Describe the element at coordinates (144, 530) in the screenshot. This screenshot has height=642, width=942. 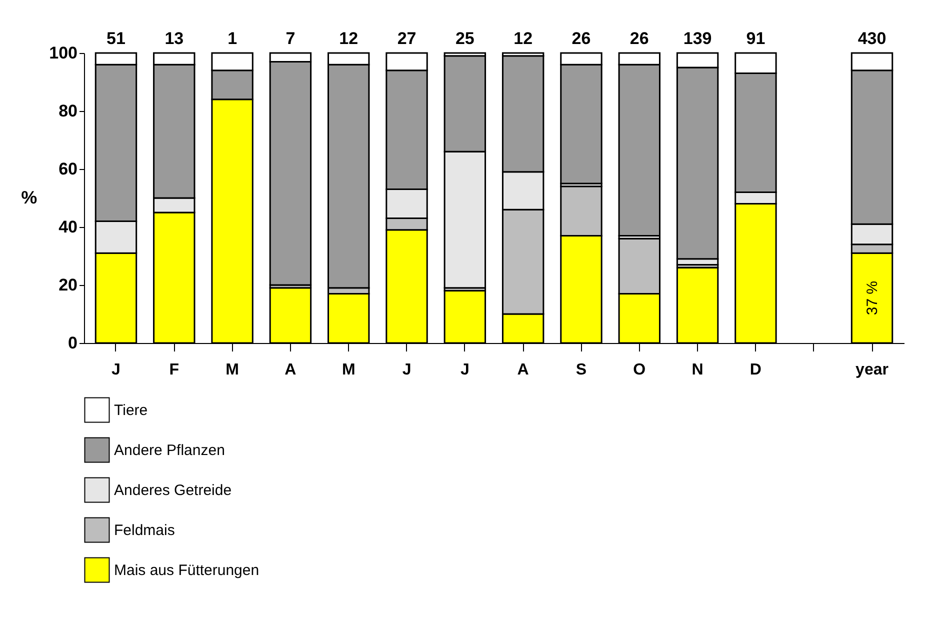
I see `legend-label: Feldmais` at that location.